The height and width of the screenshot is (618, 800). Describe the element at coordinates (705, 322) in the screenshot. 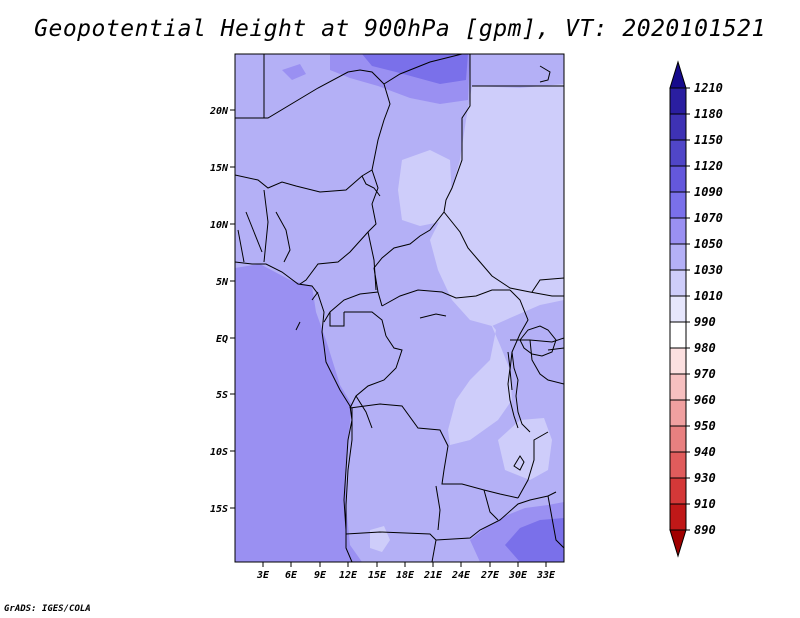

I see `colorbar-label: 990` at that location.